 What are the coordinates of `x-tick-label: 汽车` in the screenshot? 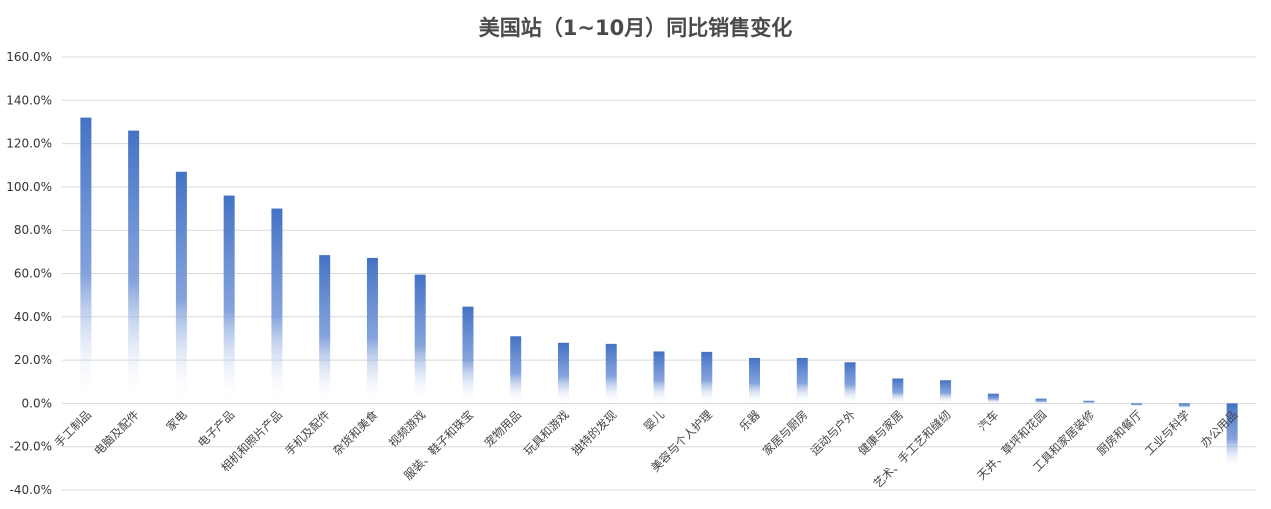 It's located at (988, 421).